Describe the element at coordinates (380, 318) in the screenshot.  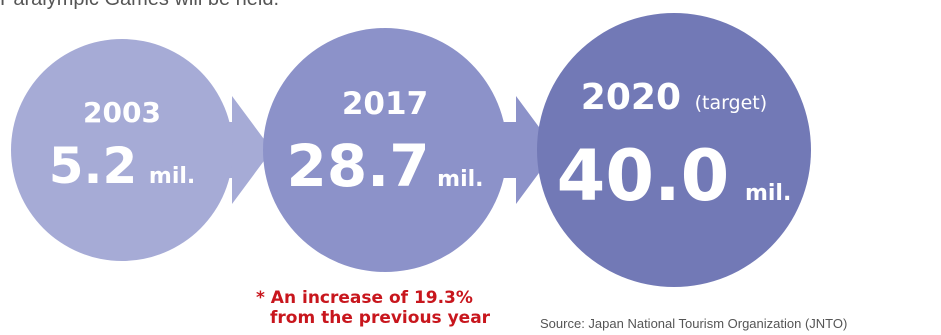
I see `increase-note-line2: from the previous year` at that location.